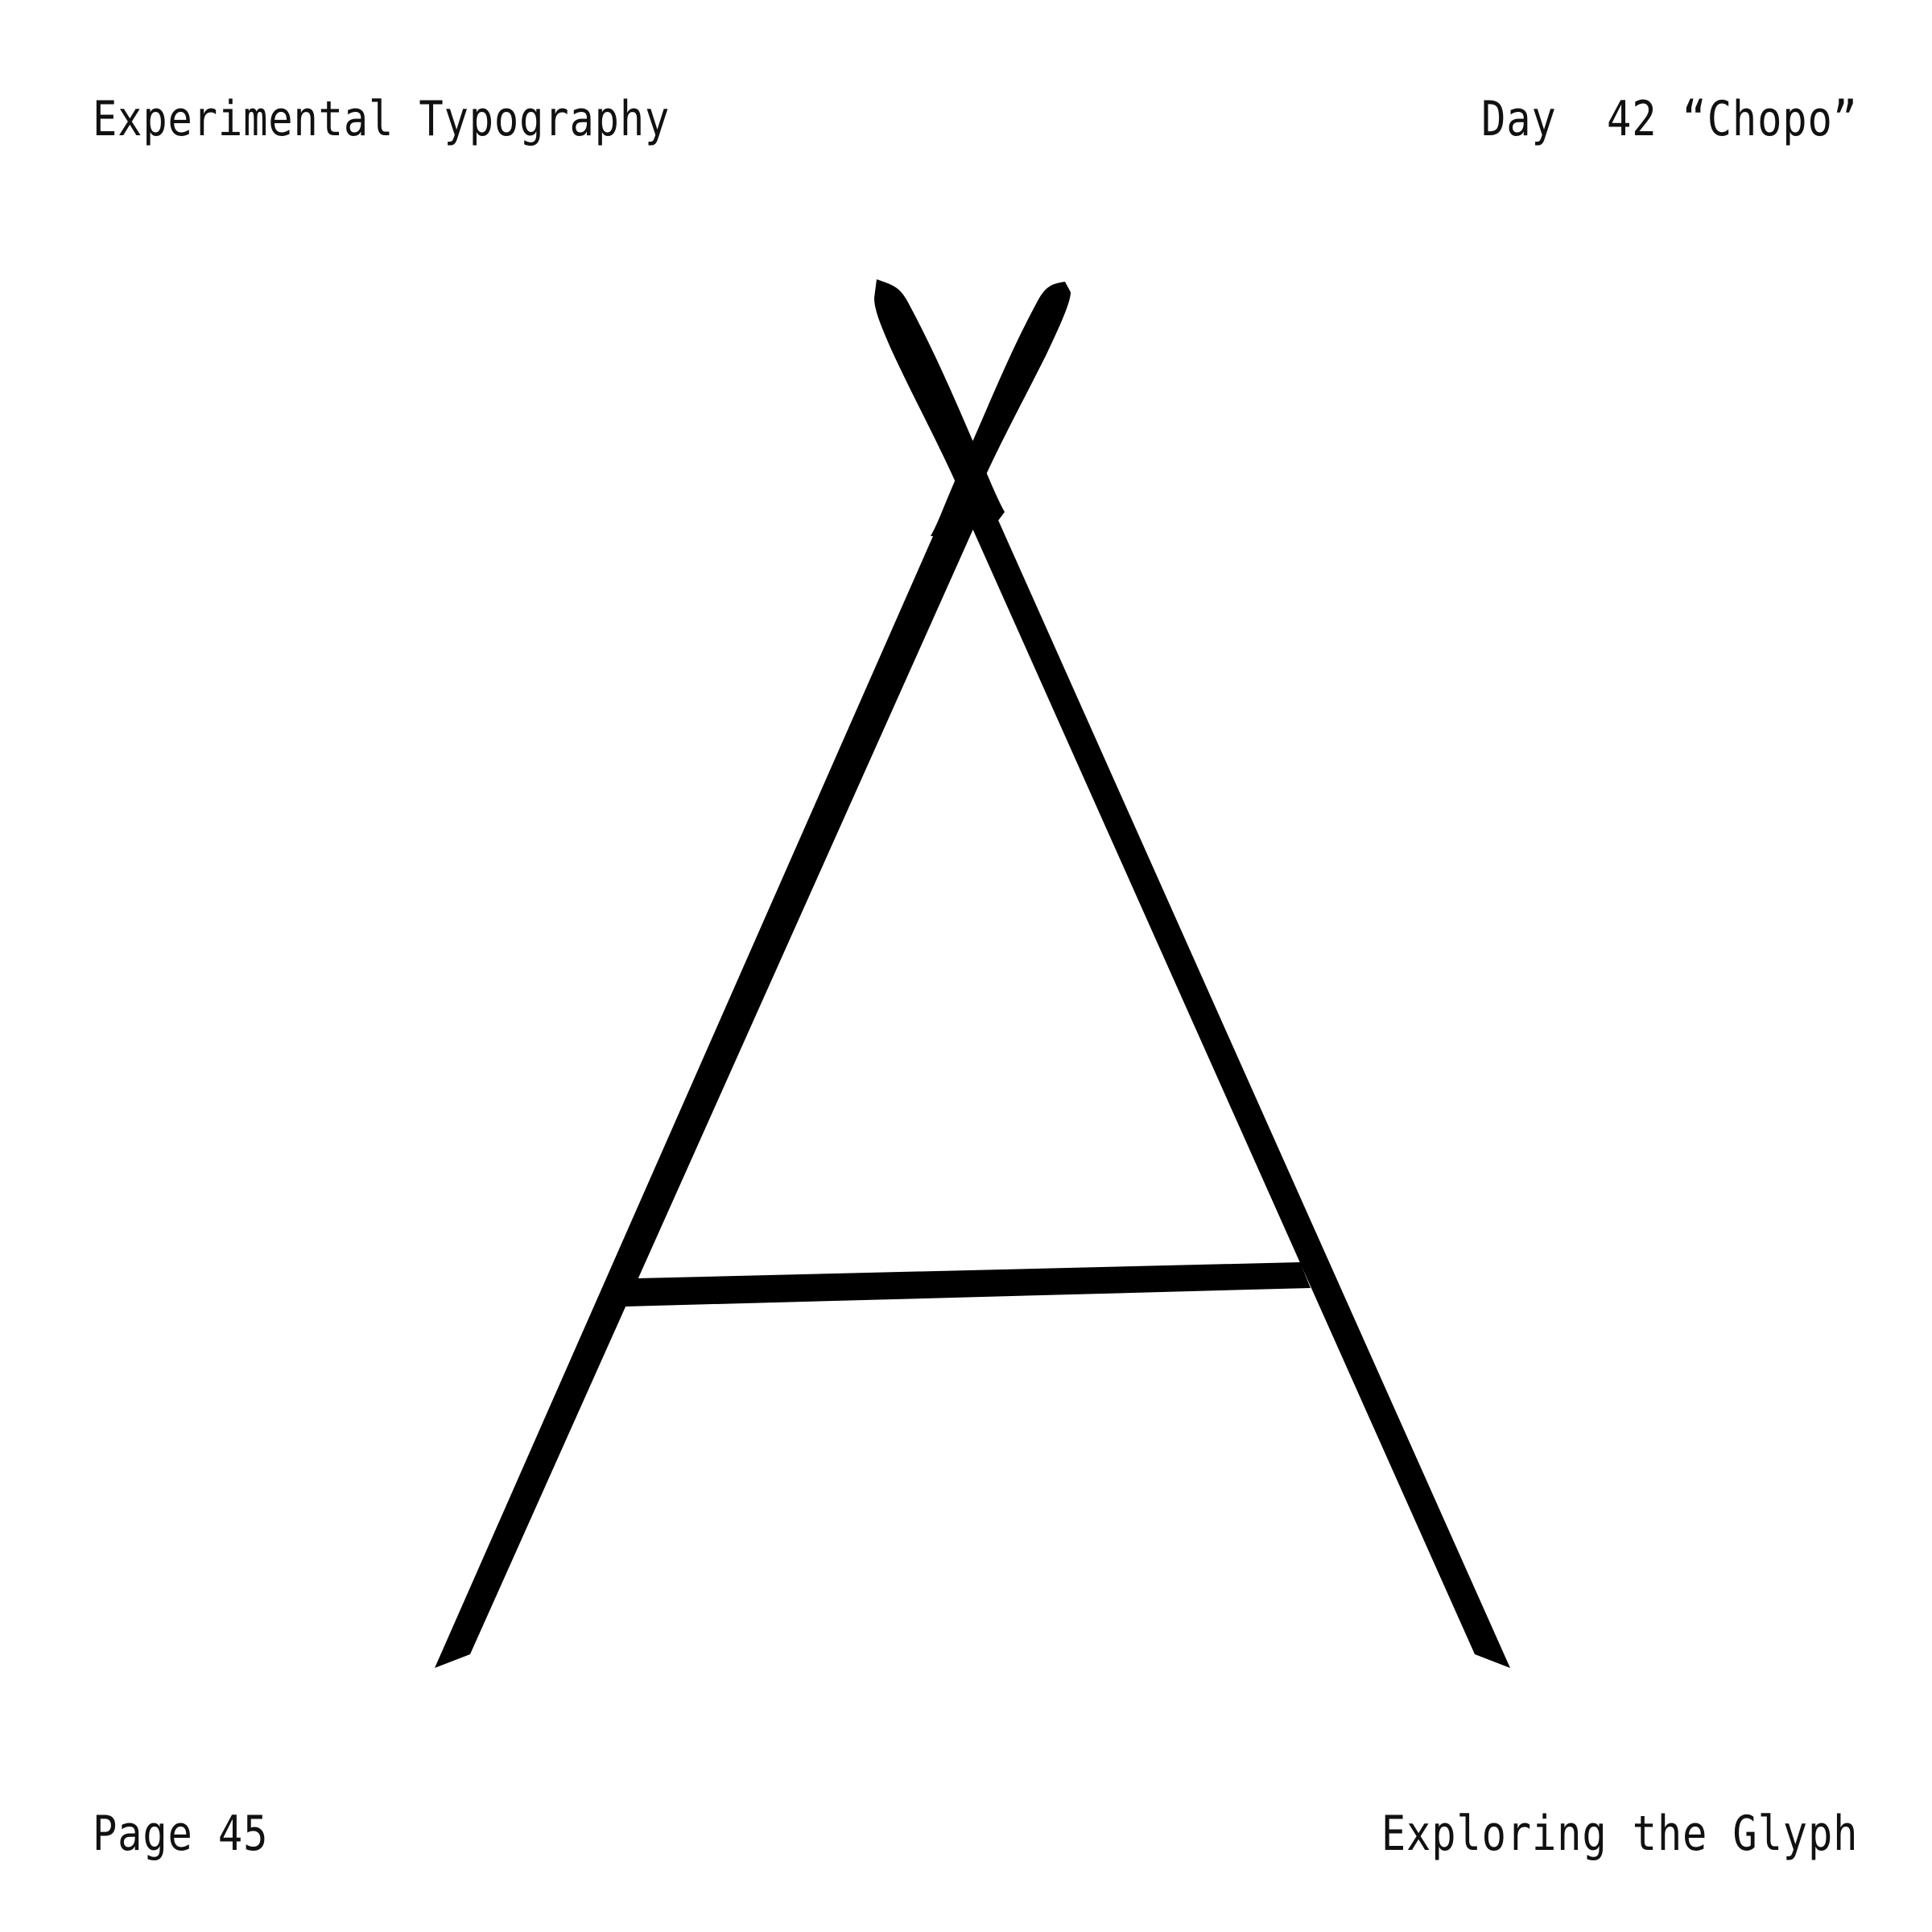 This screenshot has height=1932, width=1932. What do you see at coordinates (1669, 119) in the screenshot?
I see `day-label: Day 42 “Chopo”` at bounding box center [1669, 119].